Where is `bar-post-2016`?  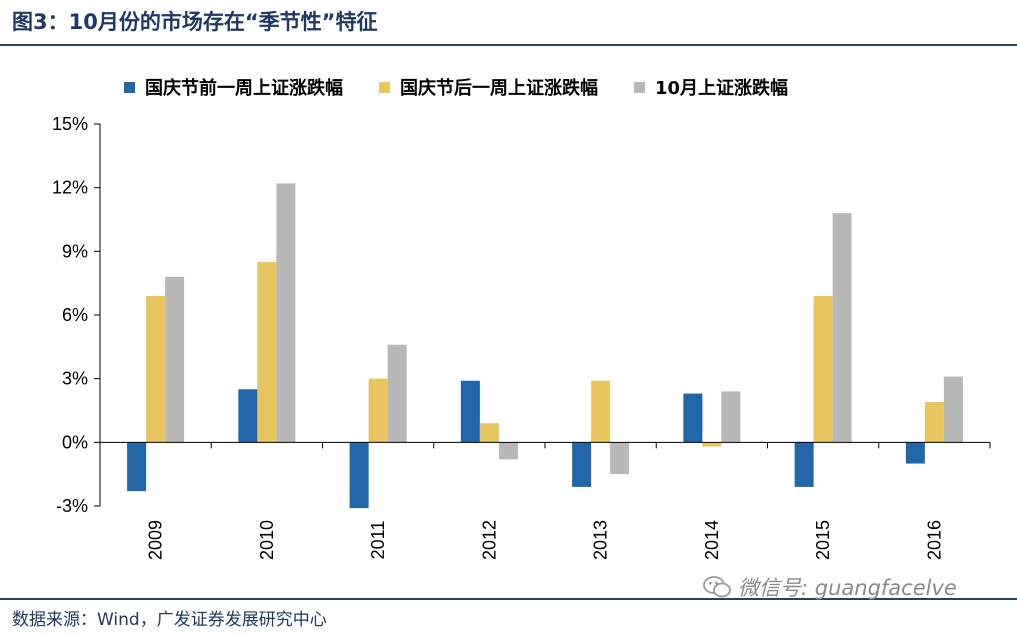
bar-post-2016 is located at coordinates (934, 422).